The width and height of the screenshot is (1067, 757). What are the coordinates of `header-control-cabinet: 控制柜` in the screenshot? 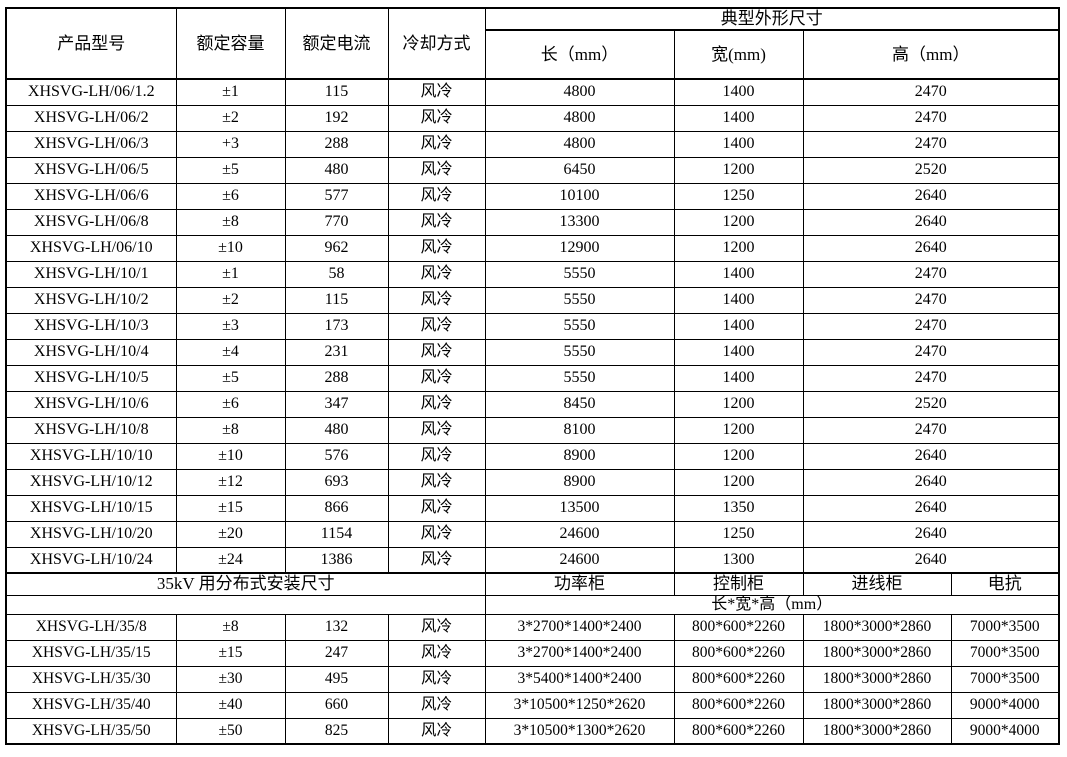 It's located at (738, 584).